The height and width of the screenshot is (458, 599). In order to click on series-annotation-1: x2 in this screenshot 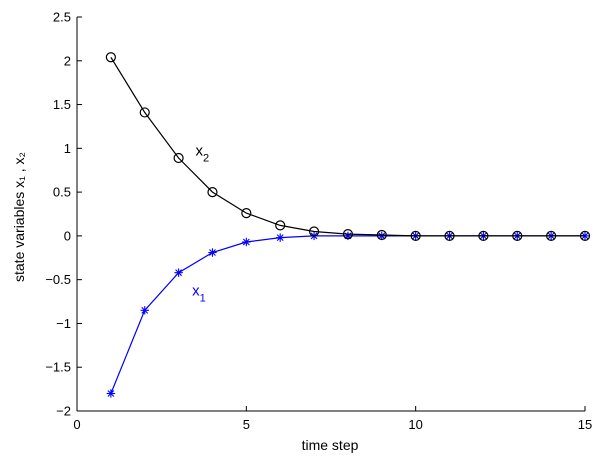, I will do `click(203, 153)`.